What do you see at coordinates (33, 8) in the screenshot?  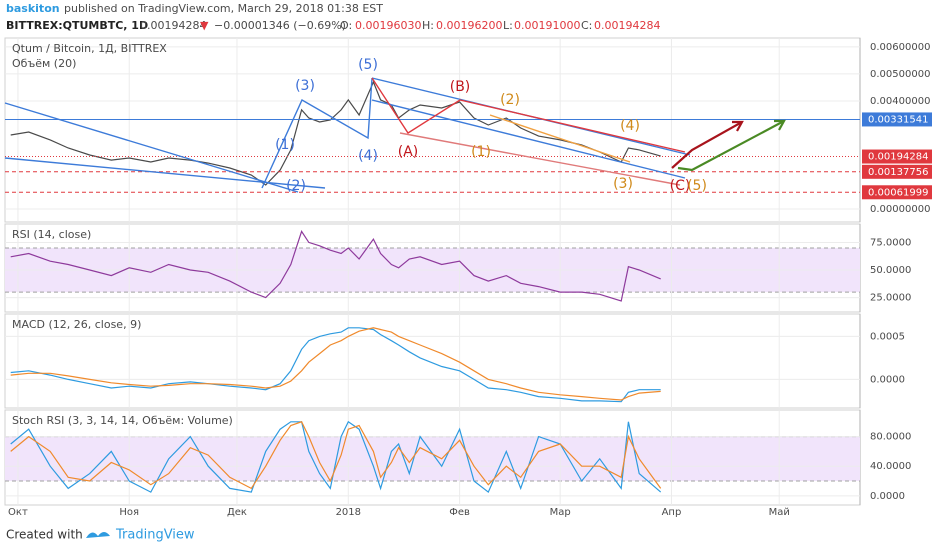 I see `user: baskiton` at bounding box center [33, 8].